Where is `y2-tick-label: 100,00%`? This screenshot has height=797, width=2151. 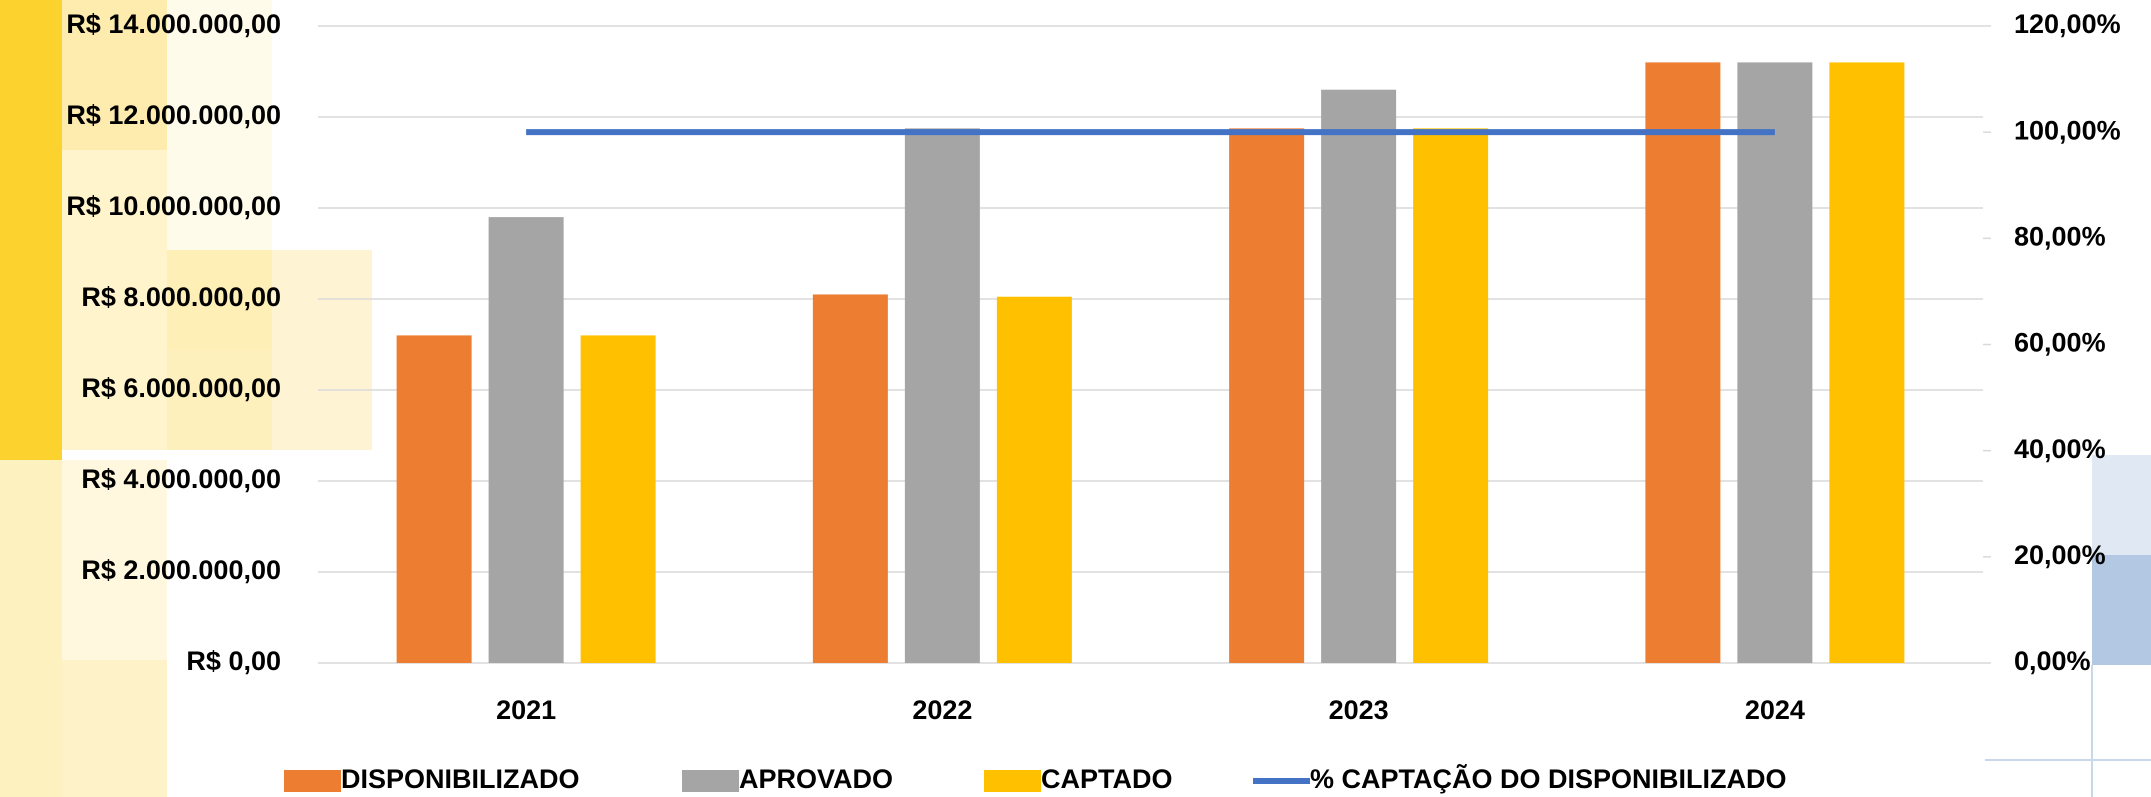
y2-tick-label: 100,00% is located at coordinates (2067, 130).